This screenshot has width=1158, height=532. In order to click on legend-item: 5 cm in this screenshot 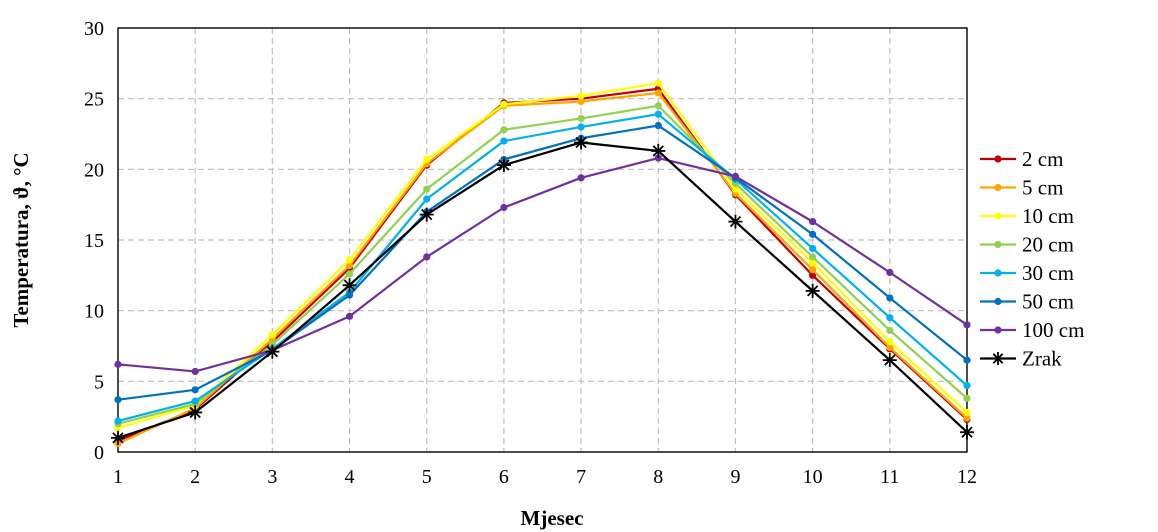, I will do `click(1021, 188)`.